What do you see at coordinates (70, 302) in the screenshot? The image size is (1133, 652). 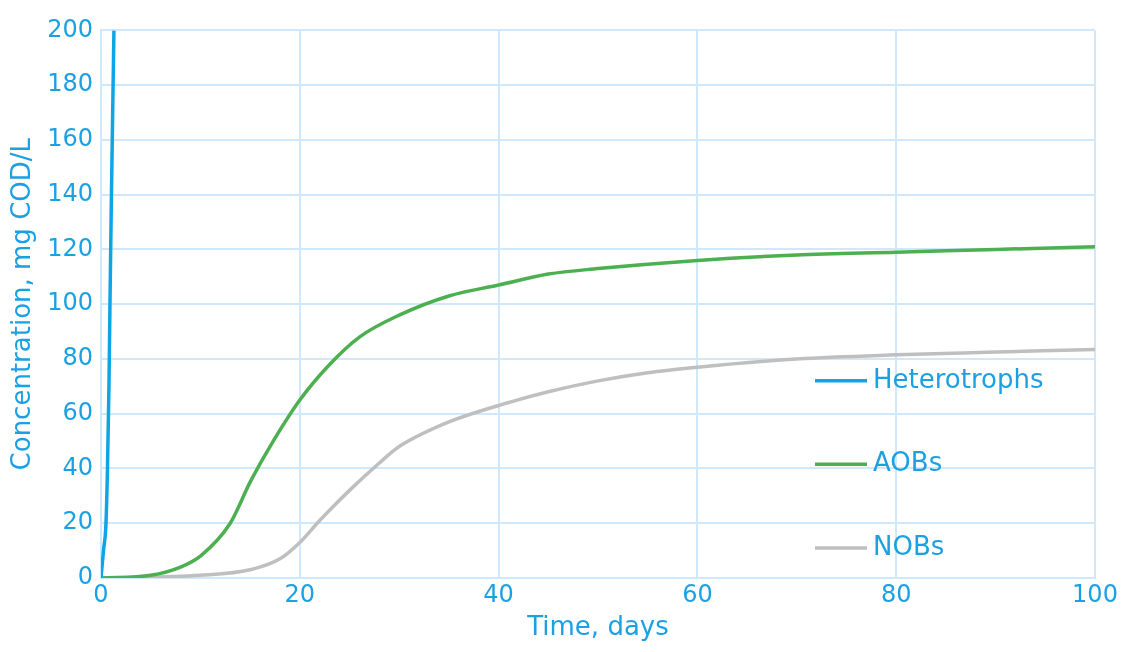 I see `y-tick-label: 100` at bounding box center [70, 302].